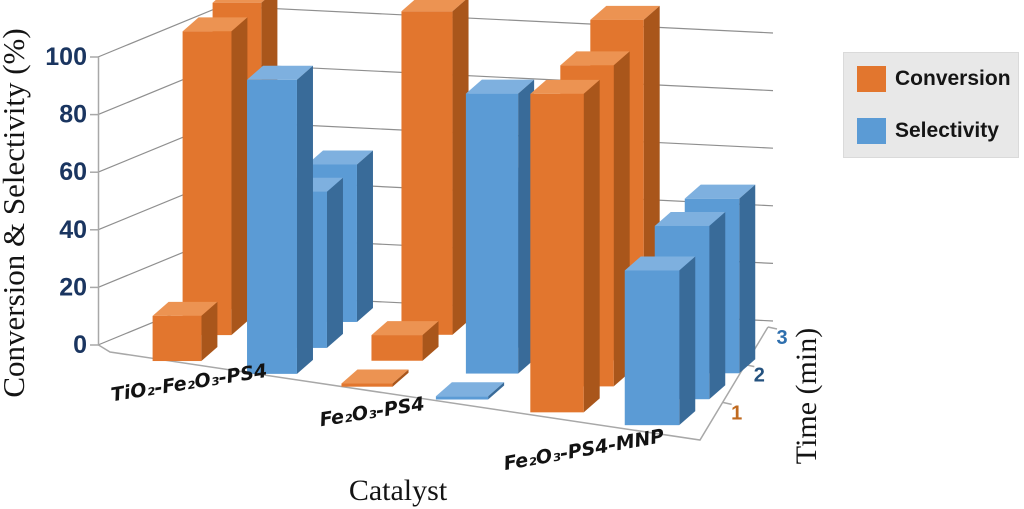  I want to click on bar-selectivity-cat1-time1, so click(280, 219).